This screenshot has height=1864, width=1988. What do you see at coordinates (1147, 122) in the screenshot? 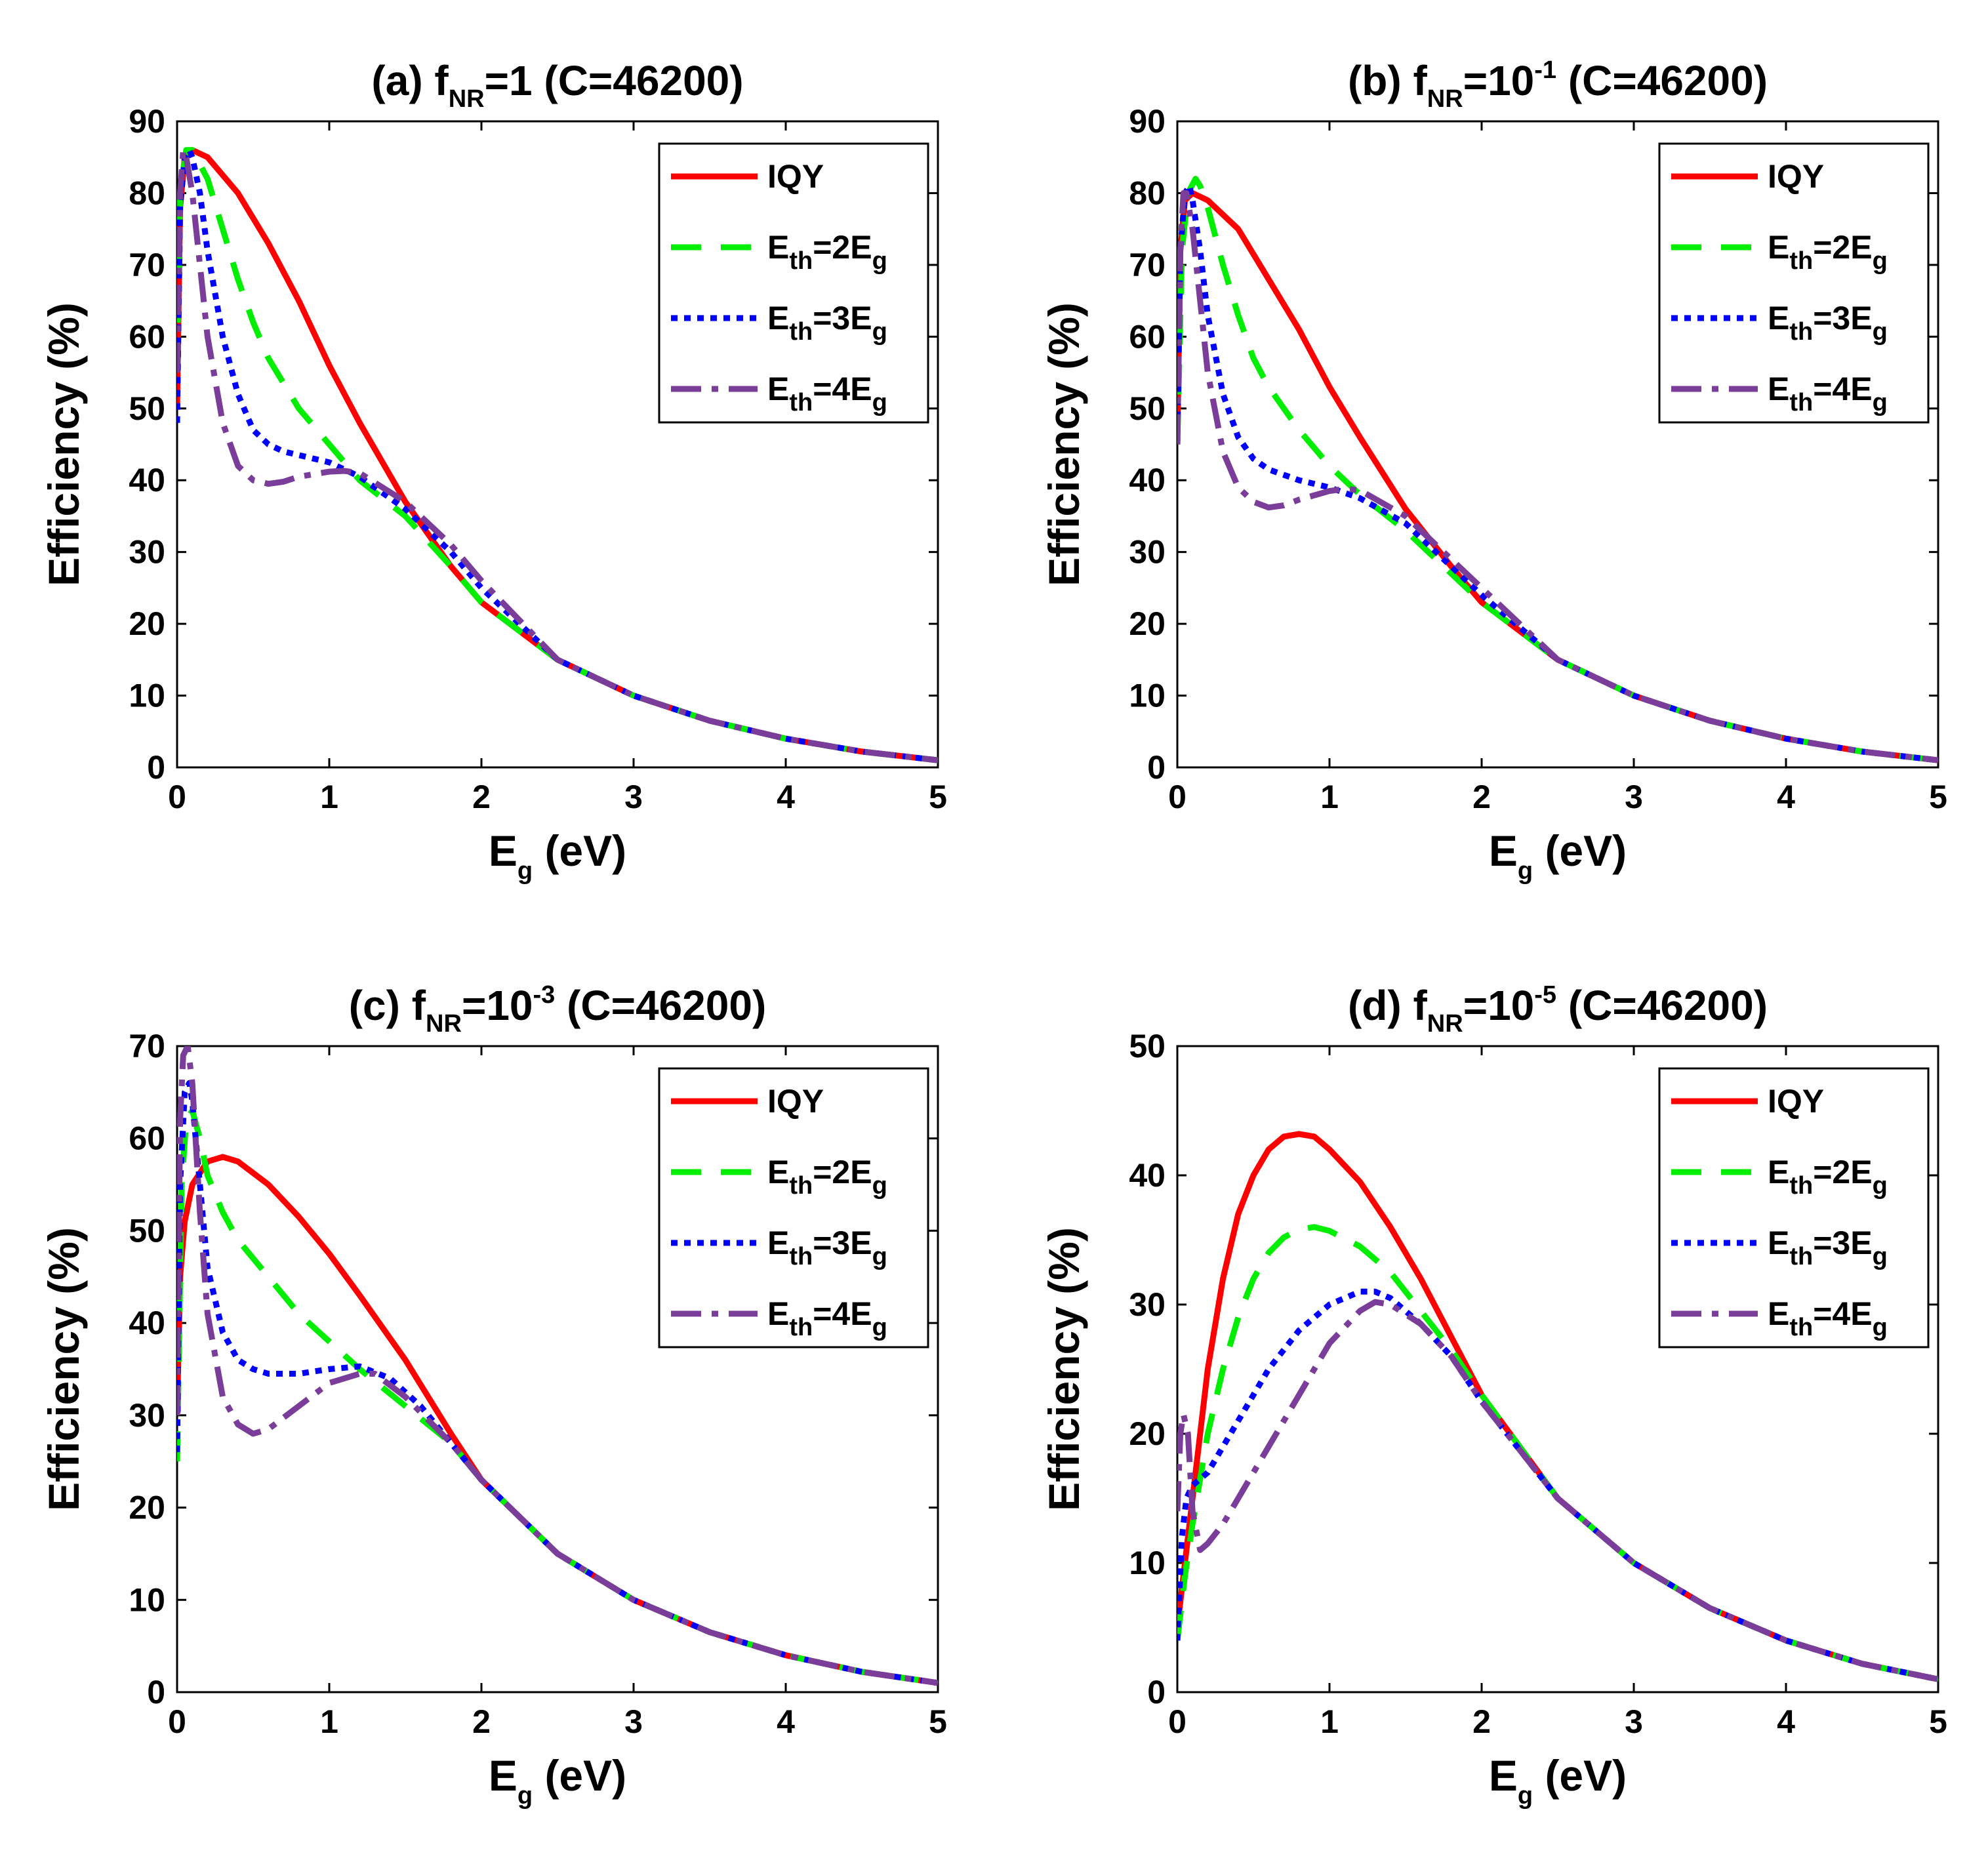
I see `y-tick-label: 90` at bounding box center [1147, 122].